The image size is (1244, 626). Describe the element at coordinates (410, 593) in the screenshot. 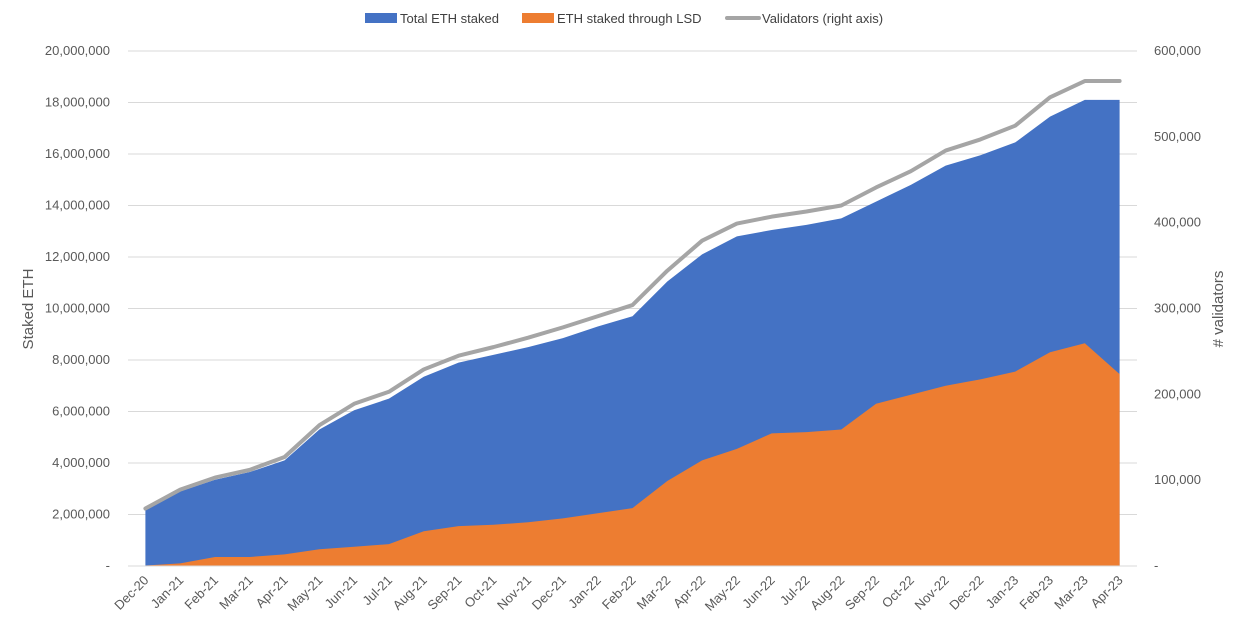

I see `x-tick-label: Aug-21` at that location.